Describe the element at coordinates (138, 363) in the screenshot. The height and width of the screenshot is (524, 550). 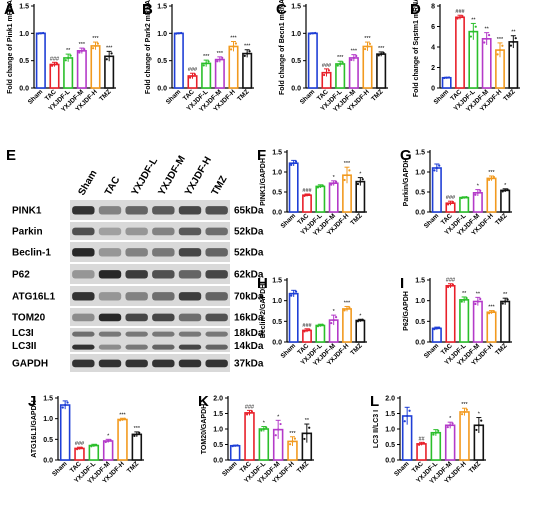
I see `blot-row: GAPDH 37kDa` at that location.